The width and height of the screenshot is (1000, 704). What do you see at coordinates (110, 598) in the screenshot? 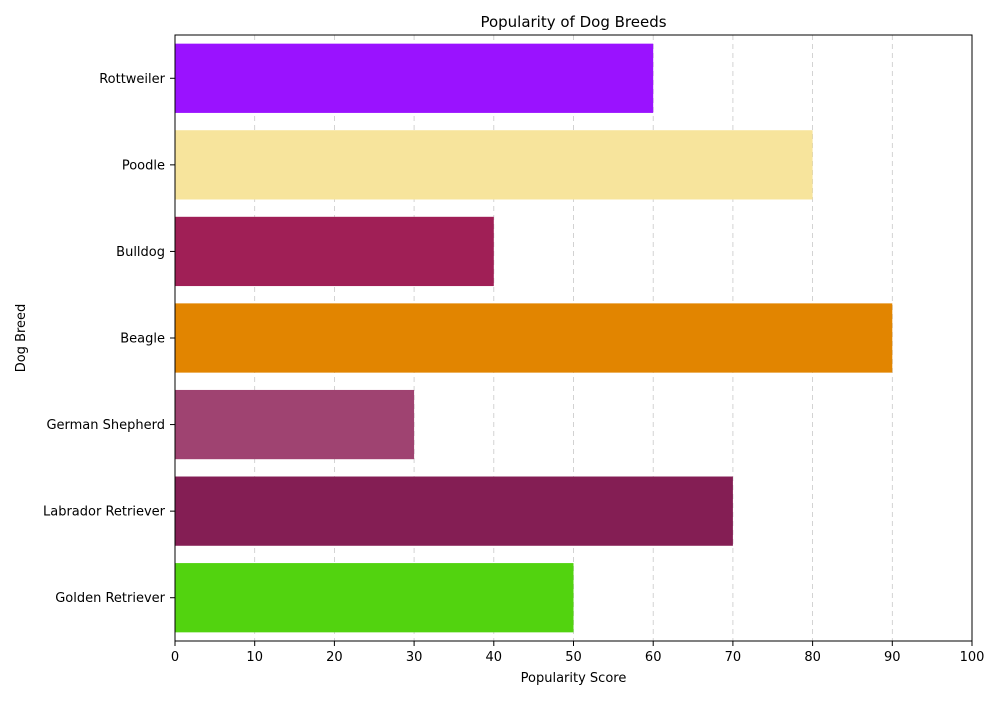
I see `y-tick-label: Golden Retriever` at bounding box center [110, 598].